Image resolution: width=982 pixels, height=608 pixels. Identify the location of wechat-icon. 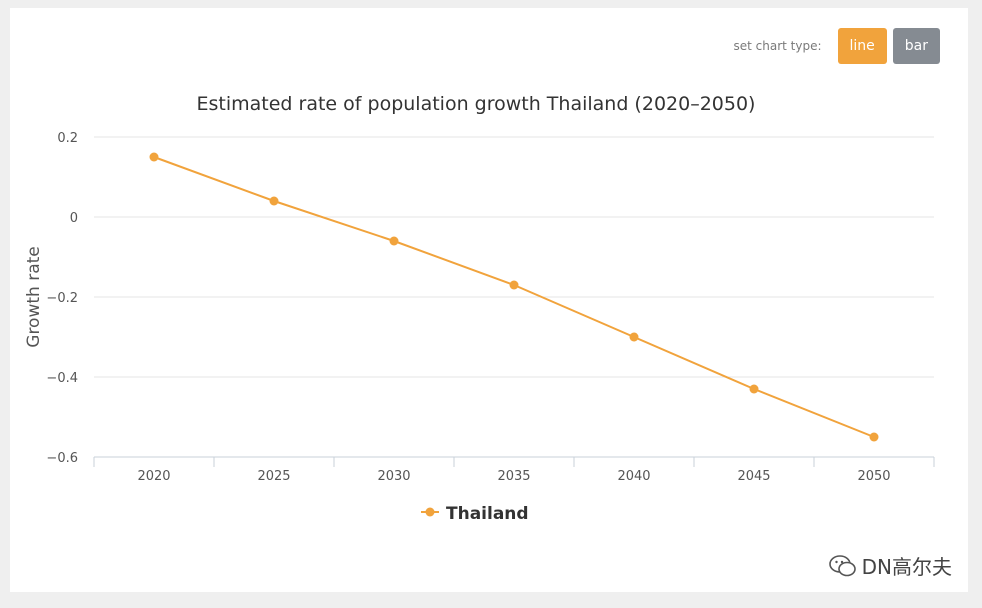
(842, 565).